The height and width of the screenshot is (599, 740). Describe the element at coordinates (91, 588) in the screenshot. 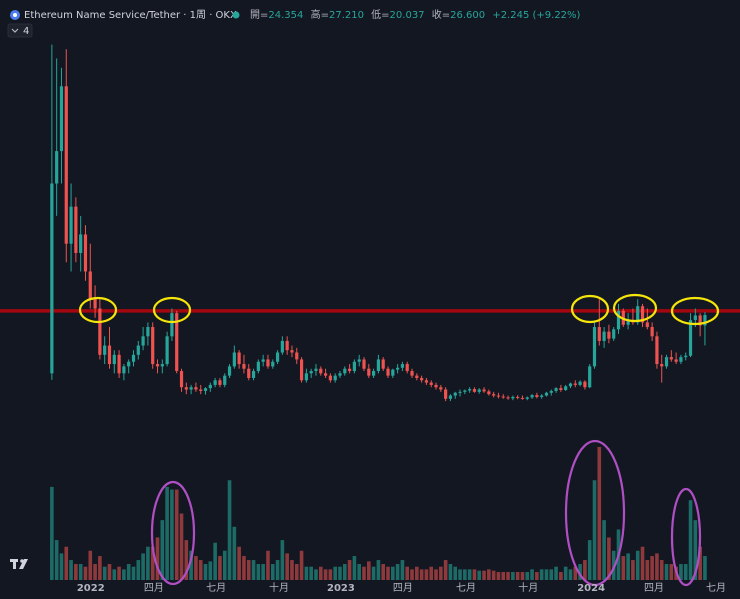

I see `x-tick-label: 2022` at that location.